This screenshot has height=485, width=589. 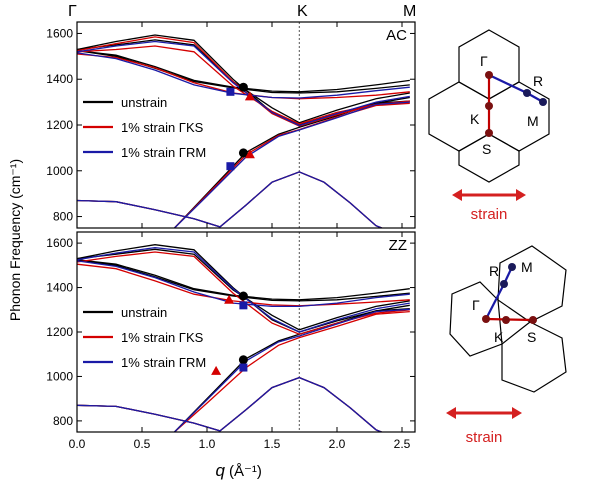 What do you see at coordinates (396, 35) in the screenshot?
I see `panel-label: AC` at bounding box center [396, 35].